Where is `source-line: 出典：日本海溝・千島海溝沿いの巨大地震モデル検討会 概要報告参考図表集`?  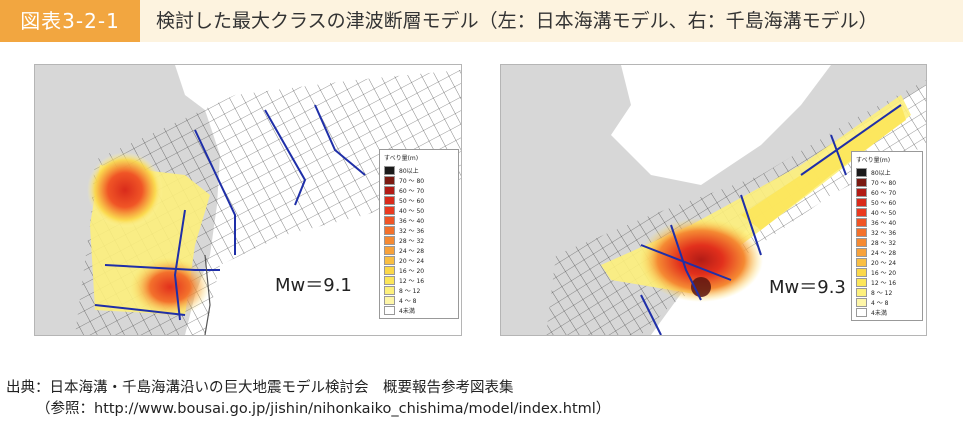
source-line: 出典：日本海溝・千島海溝沿いの巨大地震モデル検討会 概要報告参考図表集 is located at coordinates (260, 388).